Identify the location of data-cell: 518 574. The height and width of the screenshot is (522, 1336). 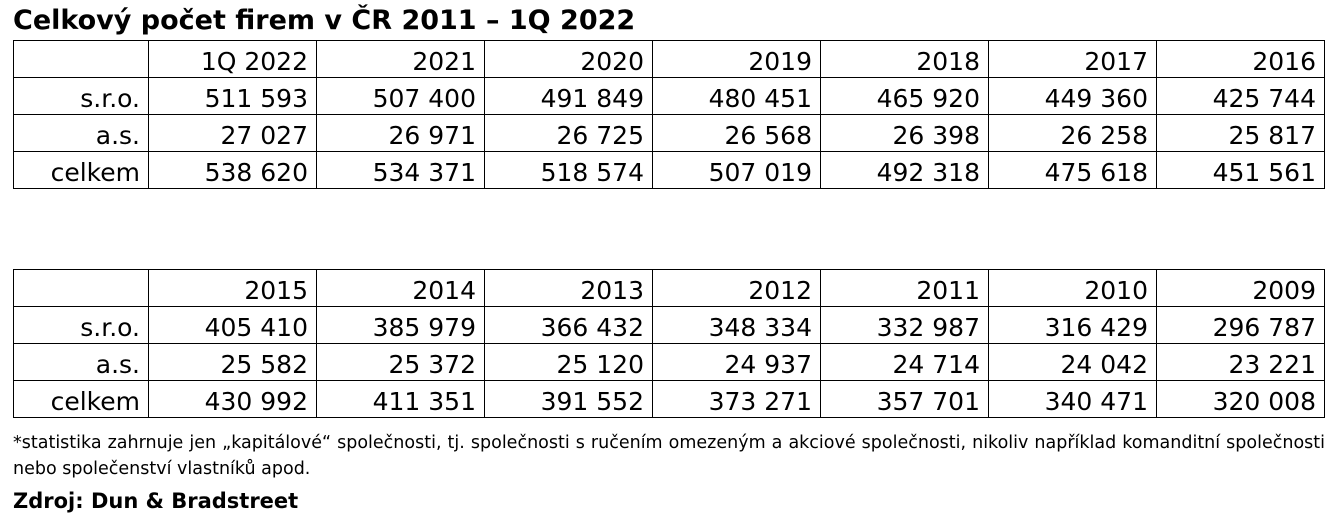
(568, 170).